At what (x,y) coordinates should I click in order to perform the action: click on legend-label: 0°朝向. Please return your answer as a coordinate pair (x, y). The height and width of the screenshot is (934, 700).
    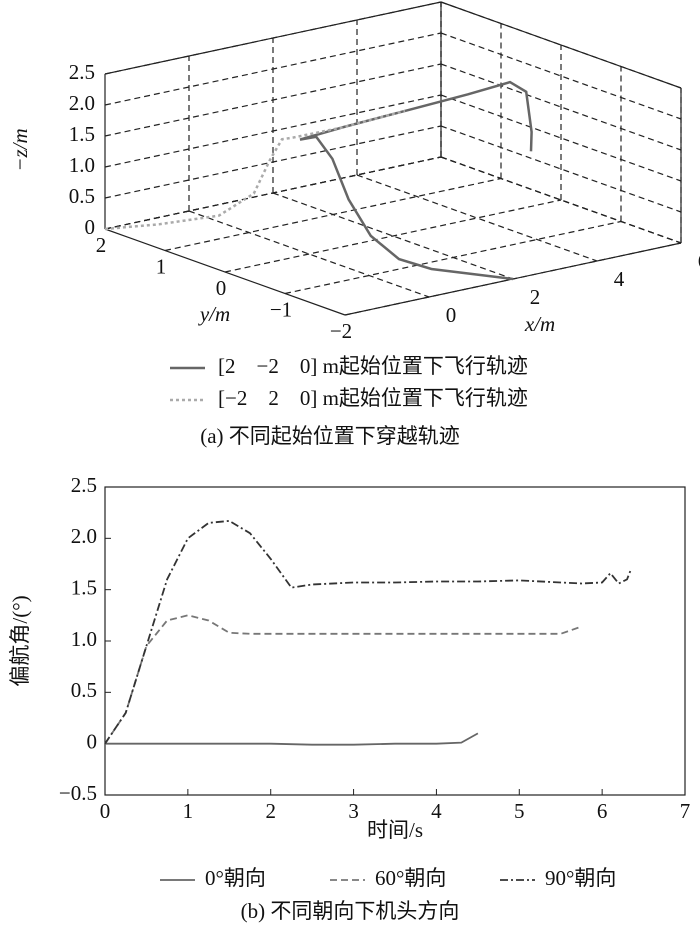
    Looking at the image, I should click on (235, 878).